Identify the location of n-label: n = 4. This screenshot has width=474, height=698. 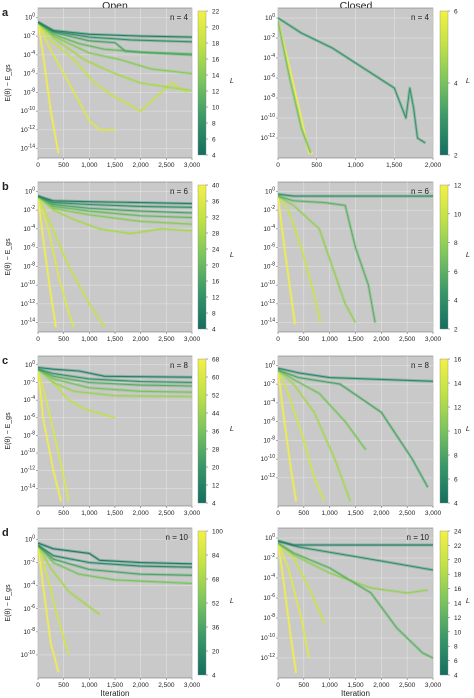
(179, 17).